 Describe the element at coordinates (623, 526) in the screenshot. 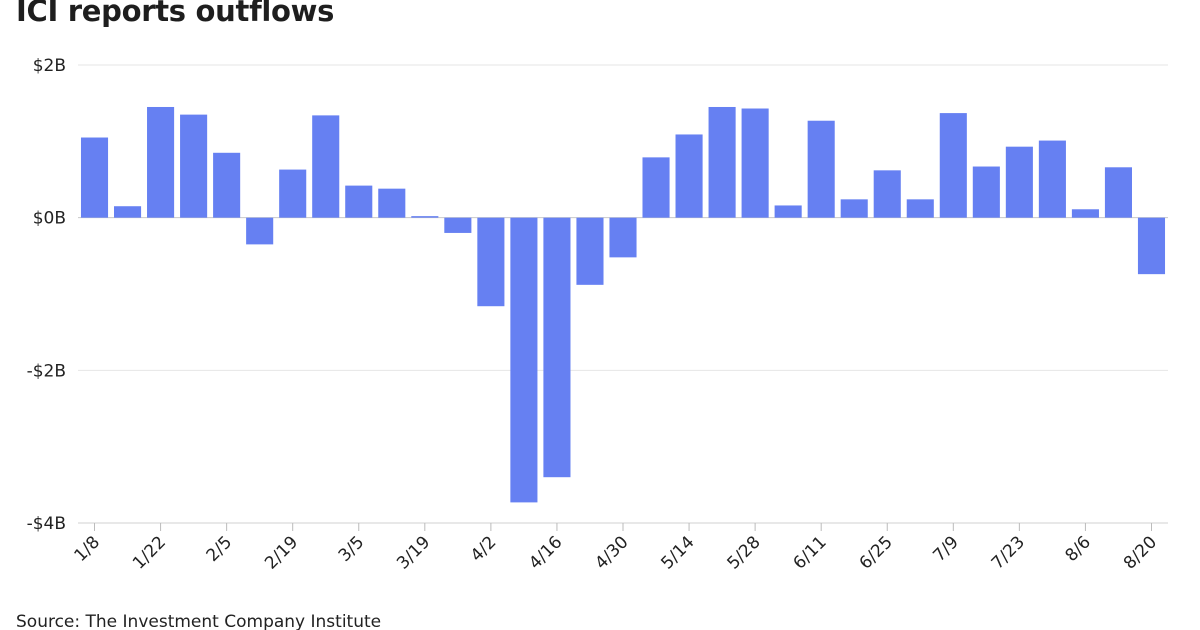

I see `axes` at that location.